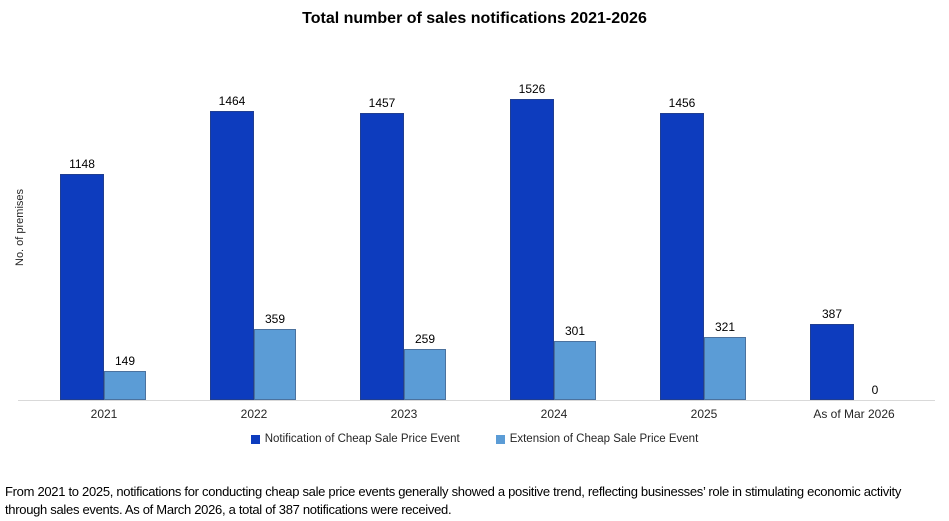 Image resolution: width=949 pixels, height=521 pixels. Describe the element at coordinates (575, 331) in the screenshot. I see `bar-value-label: 301` at that location.